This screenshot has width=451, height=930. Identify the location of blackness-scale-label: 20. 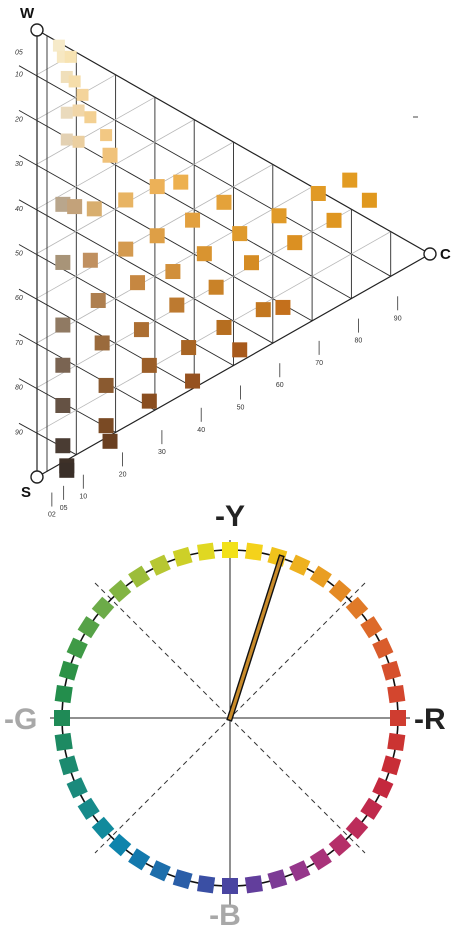
(18, 119).